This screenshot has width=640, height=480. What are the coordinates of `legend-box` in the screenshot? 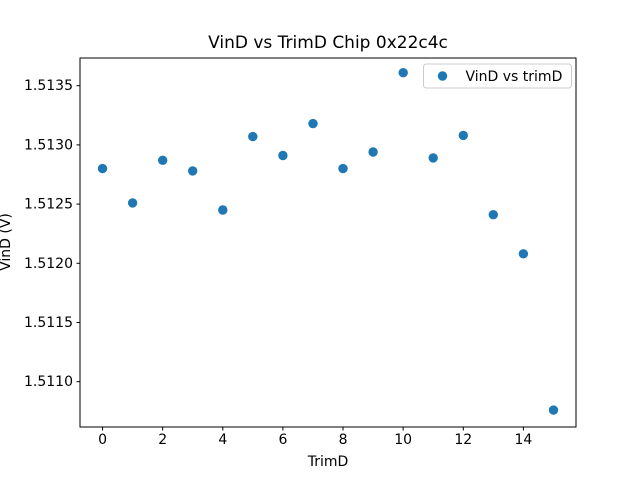 It's located at (497, 76).